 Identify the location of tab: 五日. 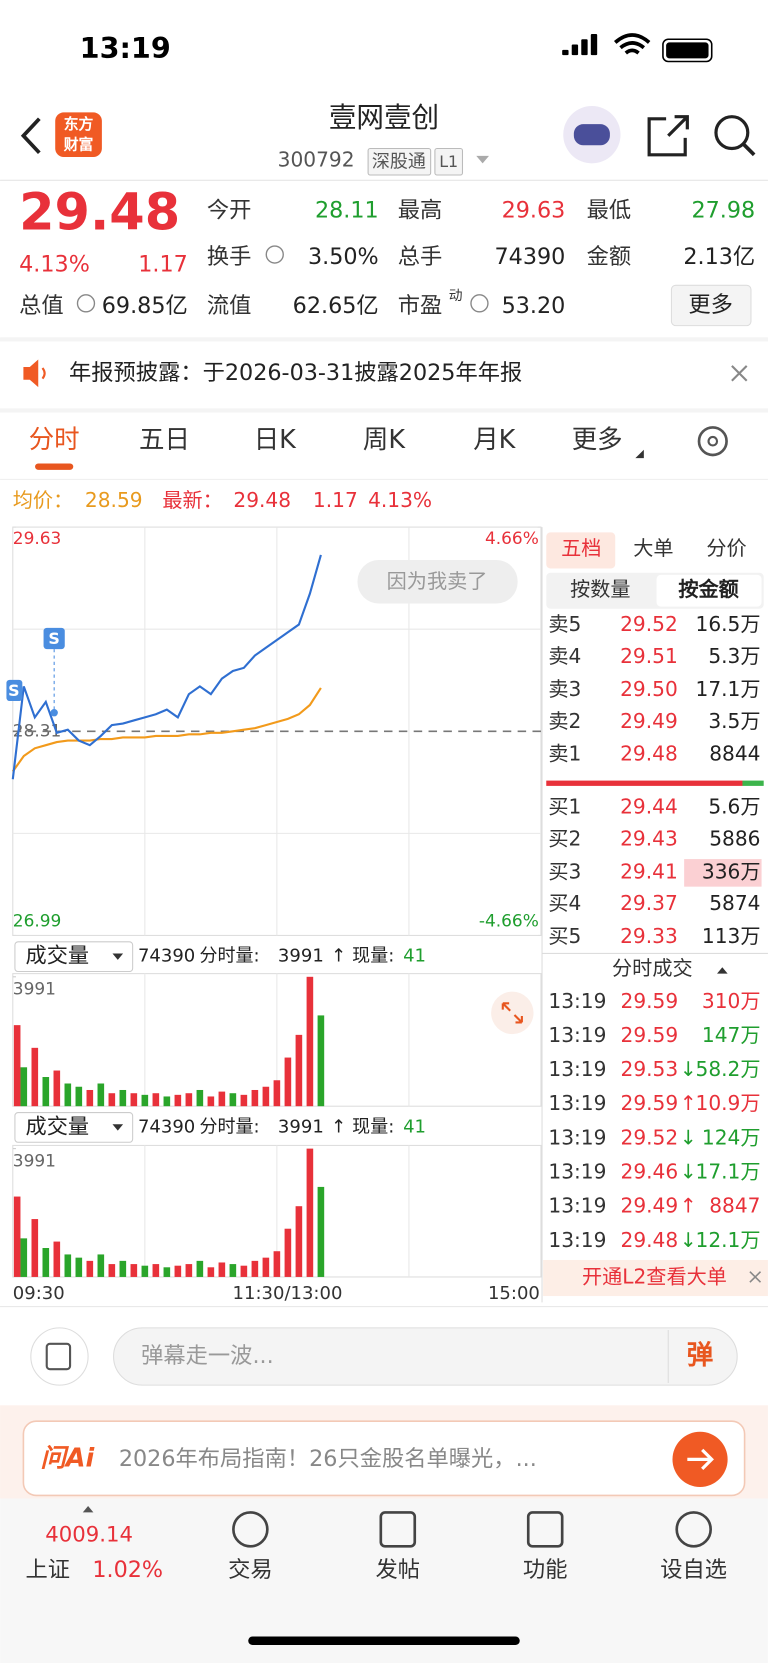
(164, 440).